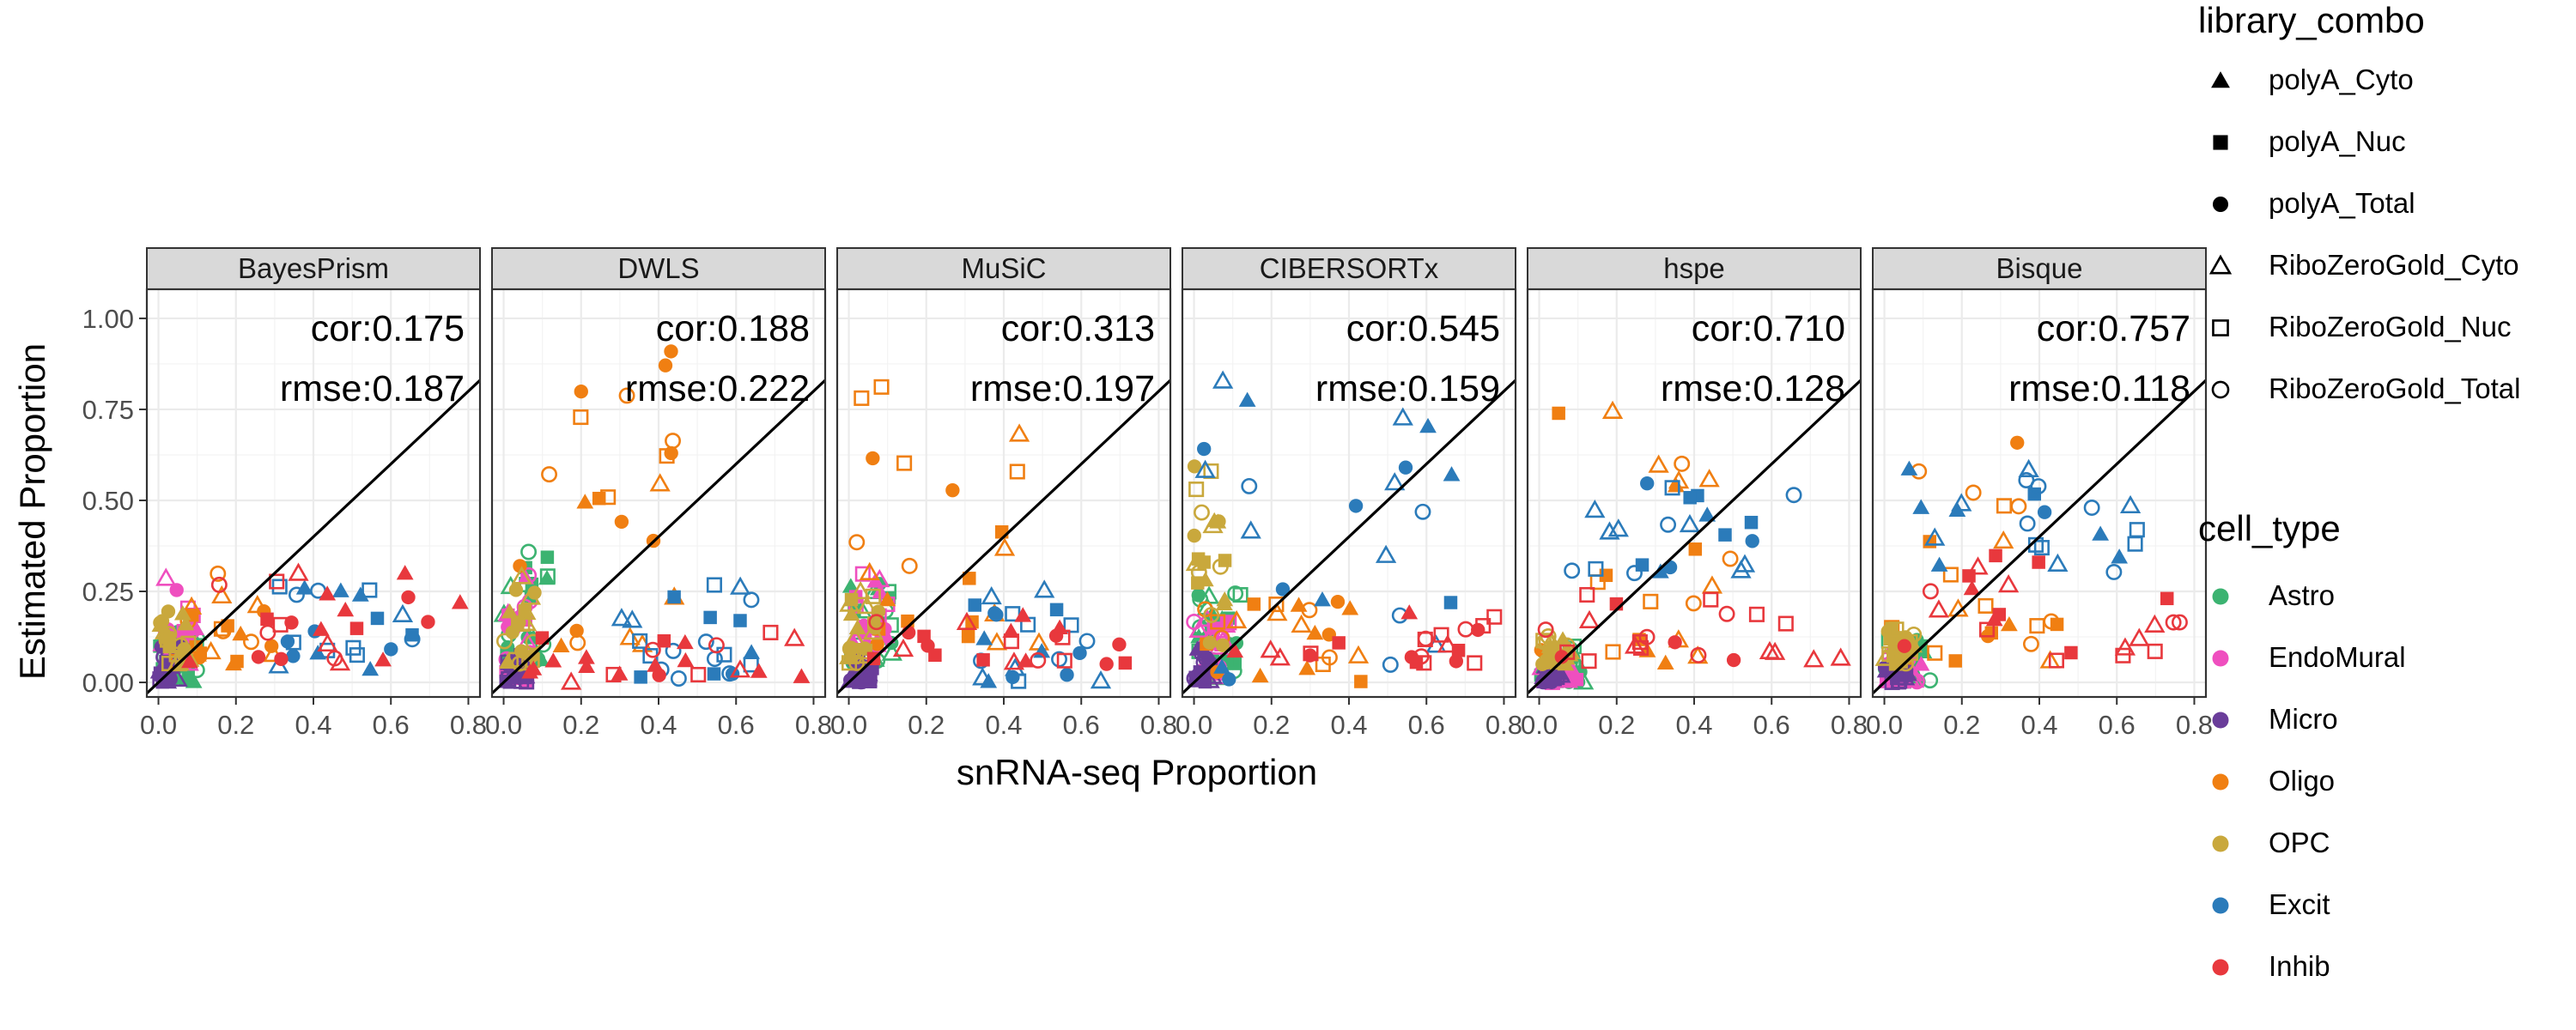  Describe the element at coordinates (236, 725) in the screenshot. I see `x-tick-label: 0.2` at that location.